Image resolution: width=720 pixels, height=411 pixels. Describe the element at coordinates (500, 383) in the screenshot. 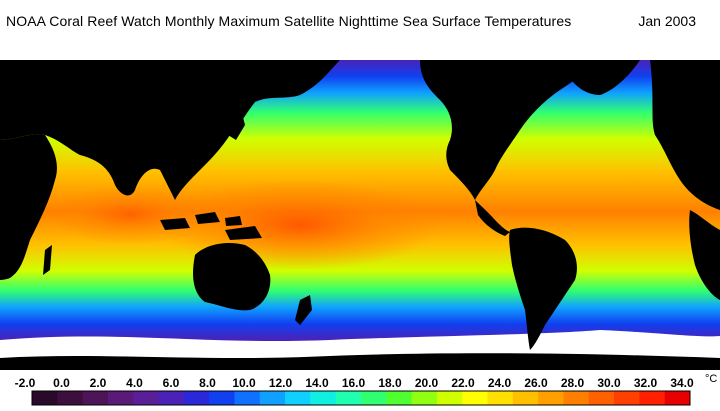

I see `legend-tick-label: 24.0` at that location.